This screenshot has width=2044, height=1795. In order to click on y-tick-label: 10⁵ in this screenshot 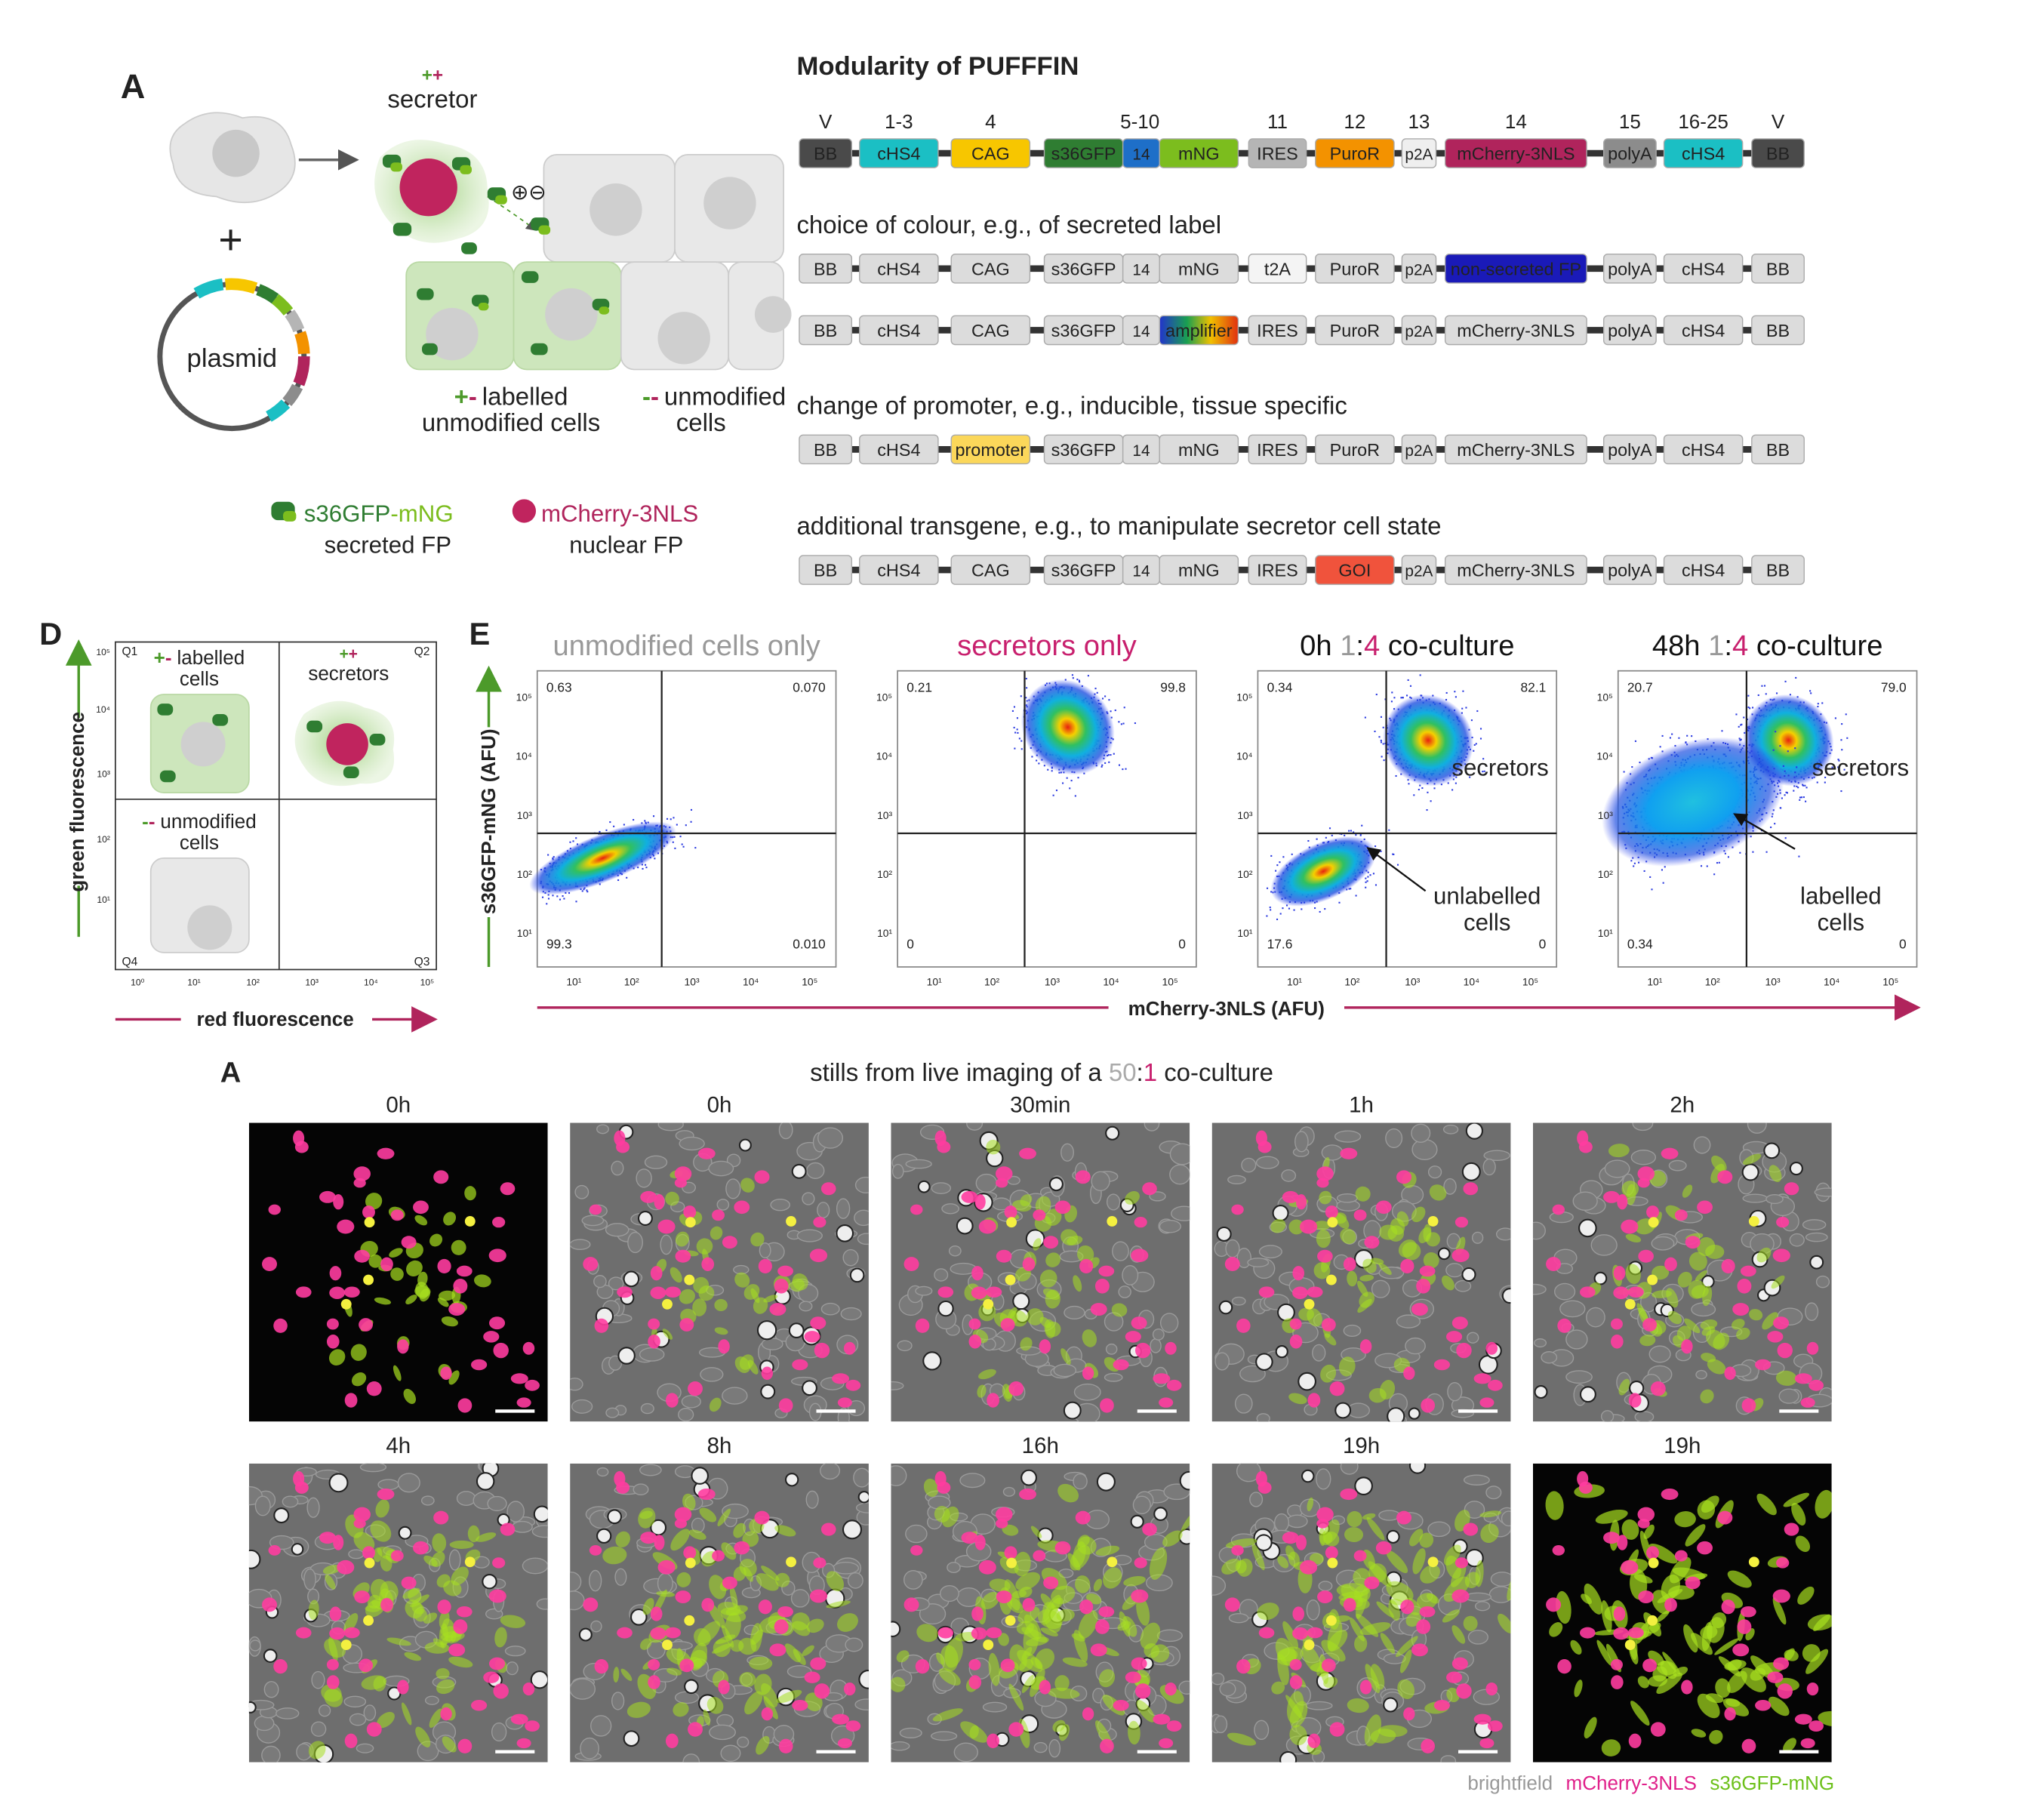, I will do `click(884, 697)`.